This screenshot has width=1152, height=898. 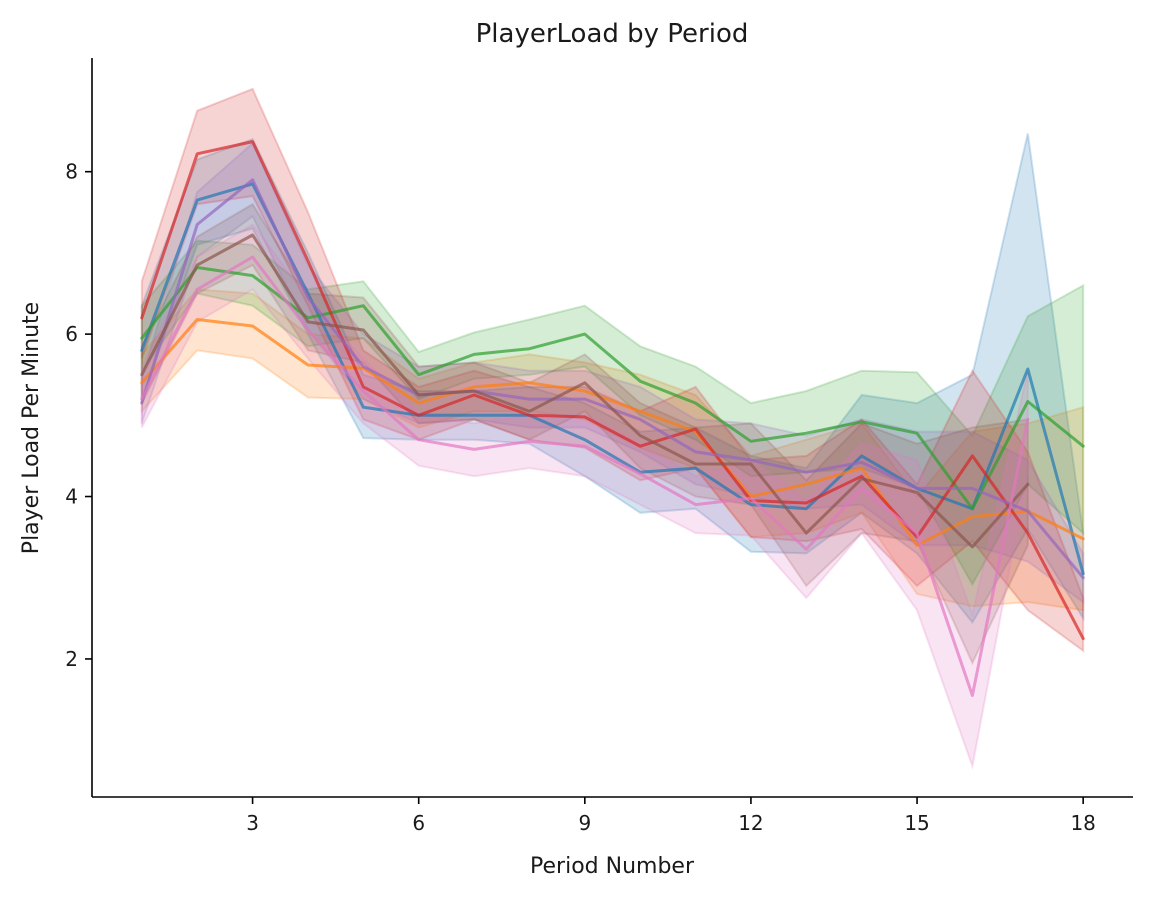 What do you see at coordinates (71, 172) in the screenshot?
I see `y-tick-label-3: 8` at bounding box center [71, 172].